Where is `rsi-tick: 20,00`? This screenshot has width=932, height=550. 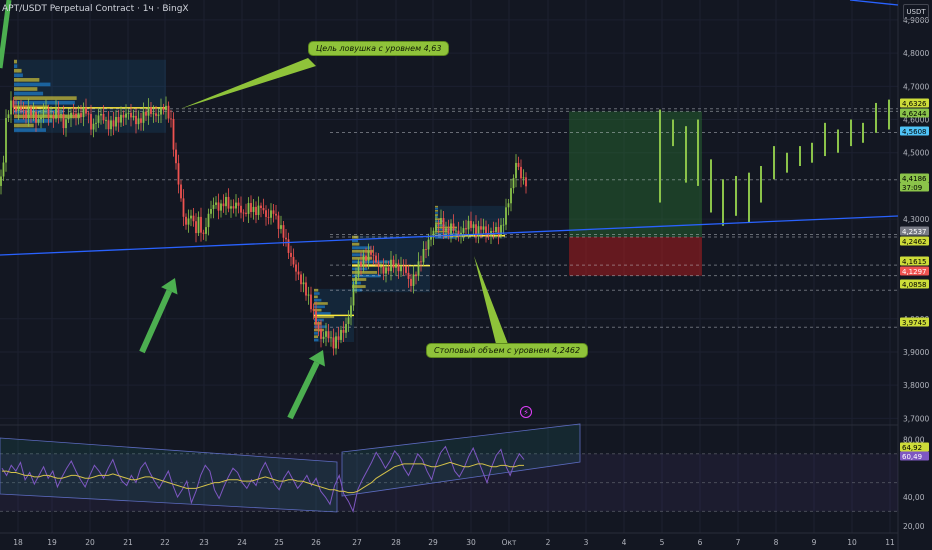 rsi-tick: 20,00 is located at coordinates (914, 526).